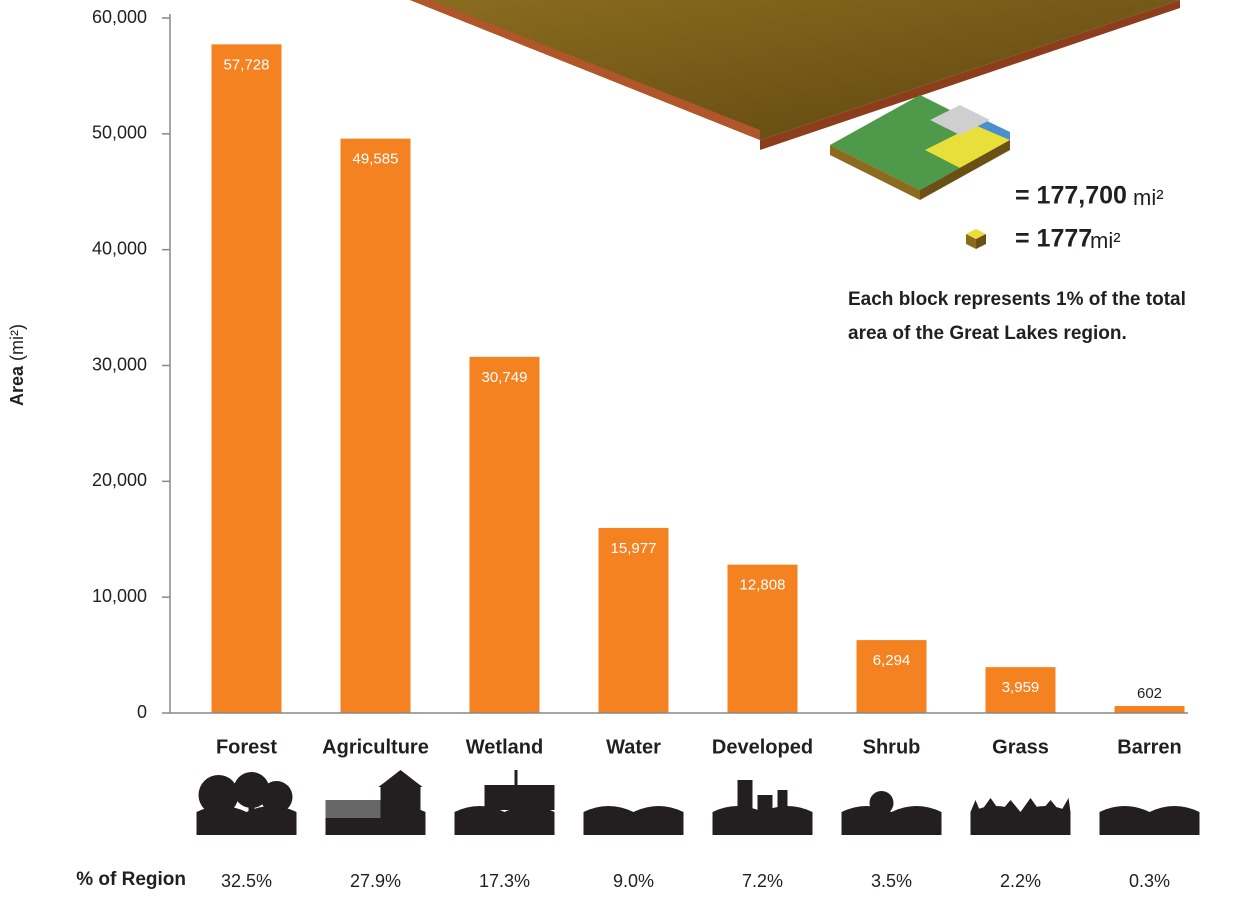 Image resolution: width=1245 pixels, height=909 pixels. Describe the element at coordinates (246, 747) in the screenshot. I see `x-tick-label: Forest` at that location.